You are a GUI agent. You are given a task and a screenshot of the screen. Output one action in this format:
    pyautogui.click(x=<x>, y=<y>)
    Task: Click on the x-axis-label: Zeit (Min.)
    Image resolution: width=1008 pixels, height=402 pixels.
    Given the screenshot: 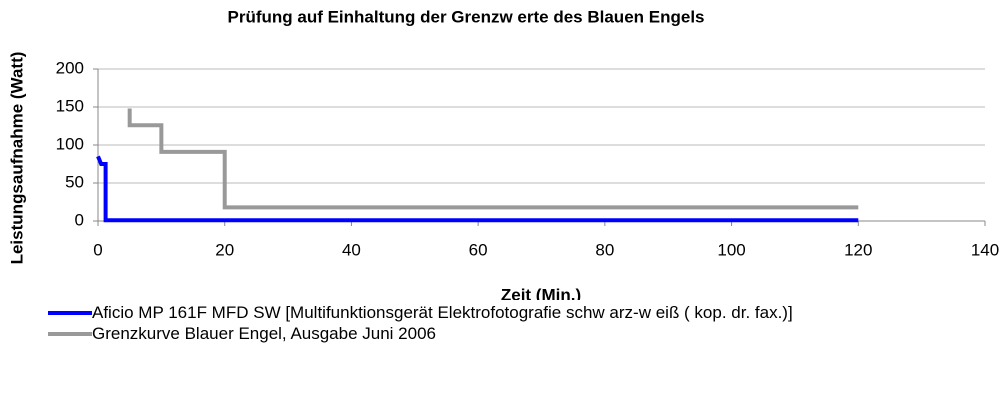 What is the action you would take?
    pyautogui.click(x=541, y=292)
    